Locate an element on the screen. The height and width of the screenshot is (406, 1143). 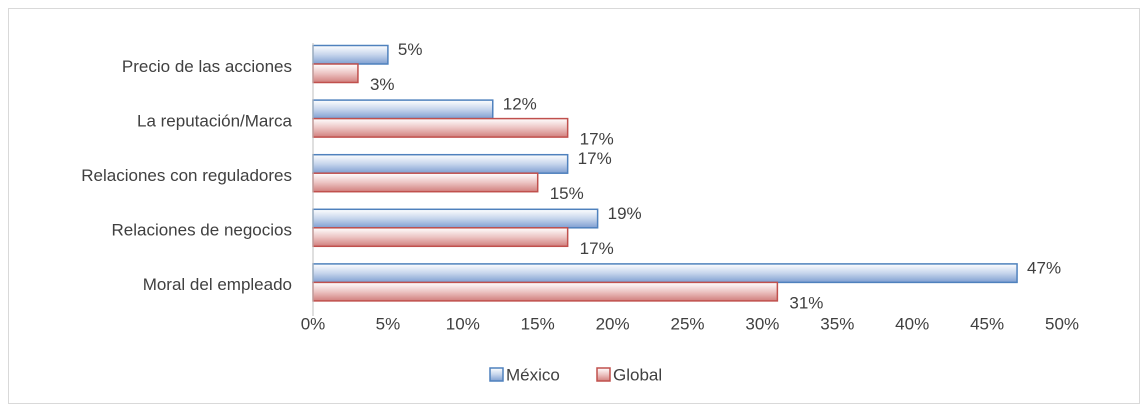
category-label-precio-de-las-acciones: Precio de las acciones is located at coordinates (207, 66).